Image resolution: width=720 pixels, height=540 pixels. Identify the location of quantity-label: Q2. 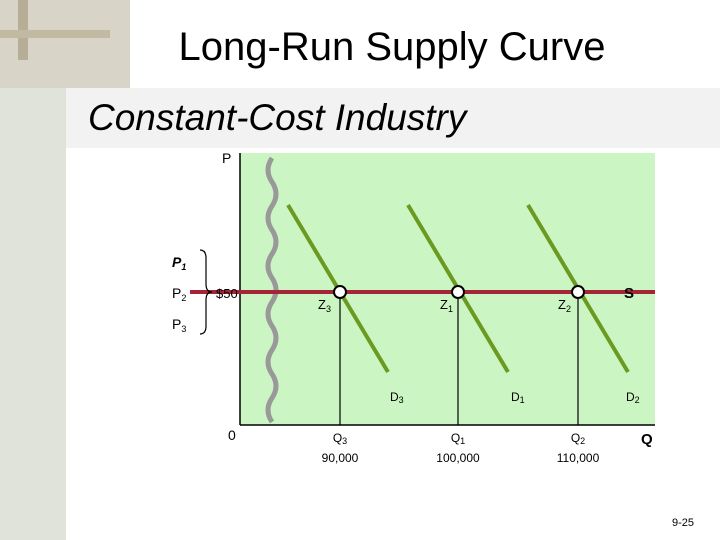
(578, 438).